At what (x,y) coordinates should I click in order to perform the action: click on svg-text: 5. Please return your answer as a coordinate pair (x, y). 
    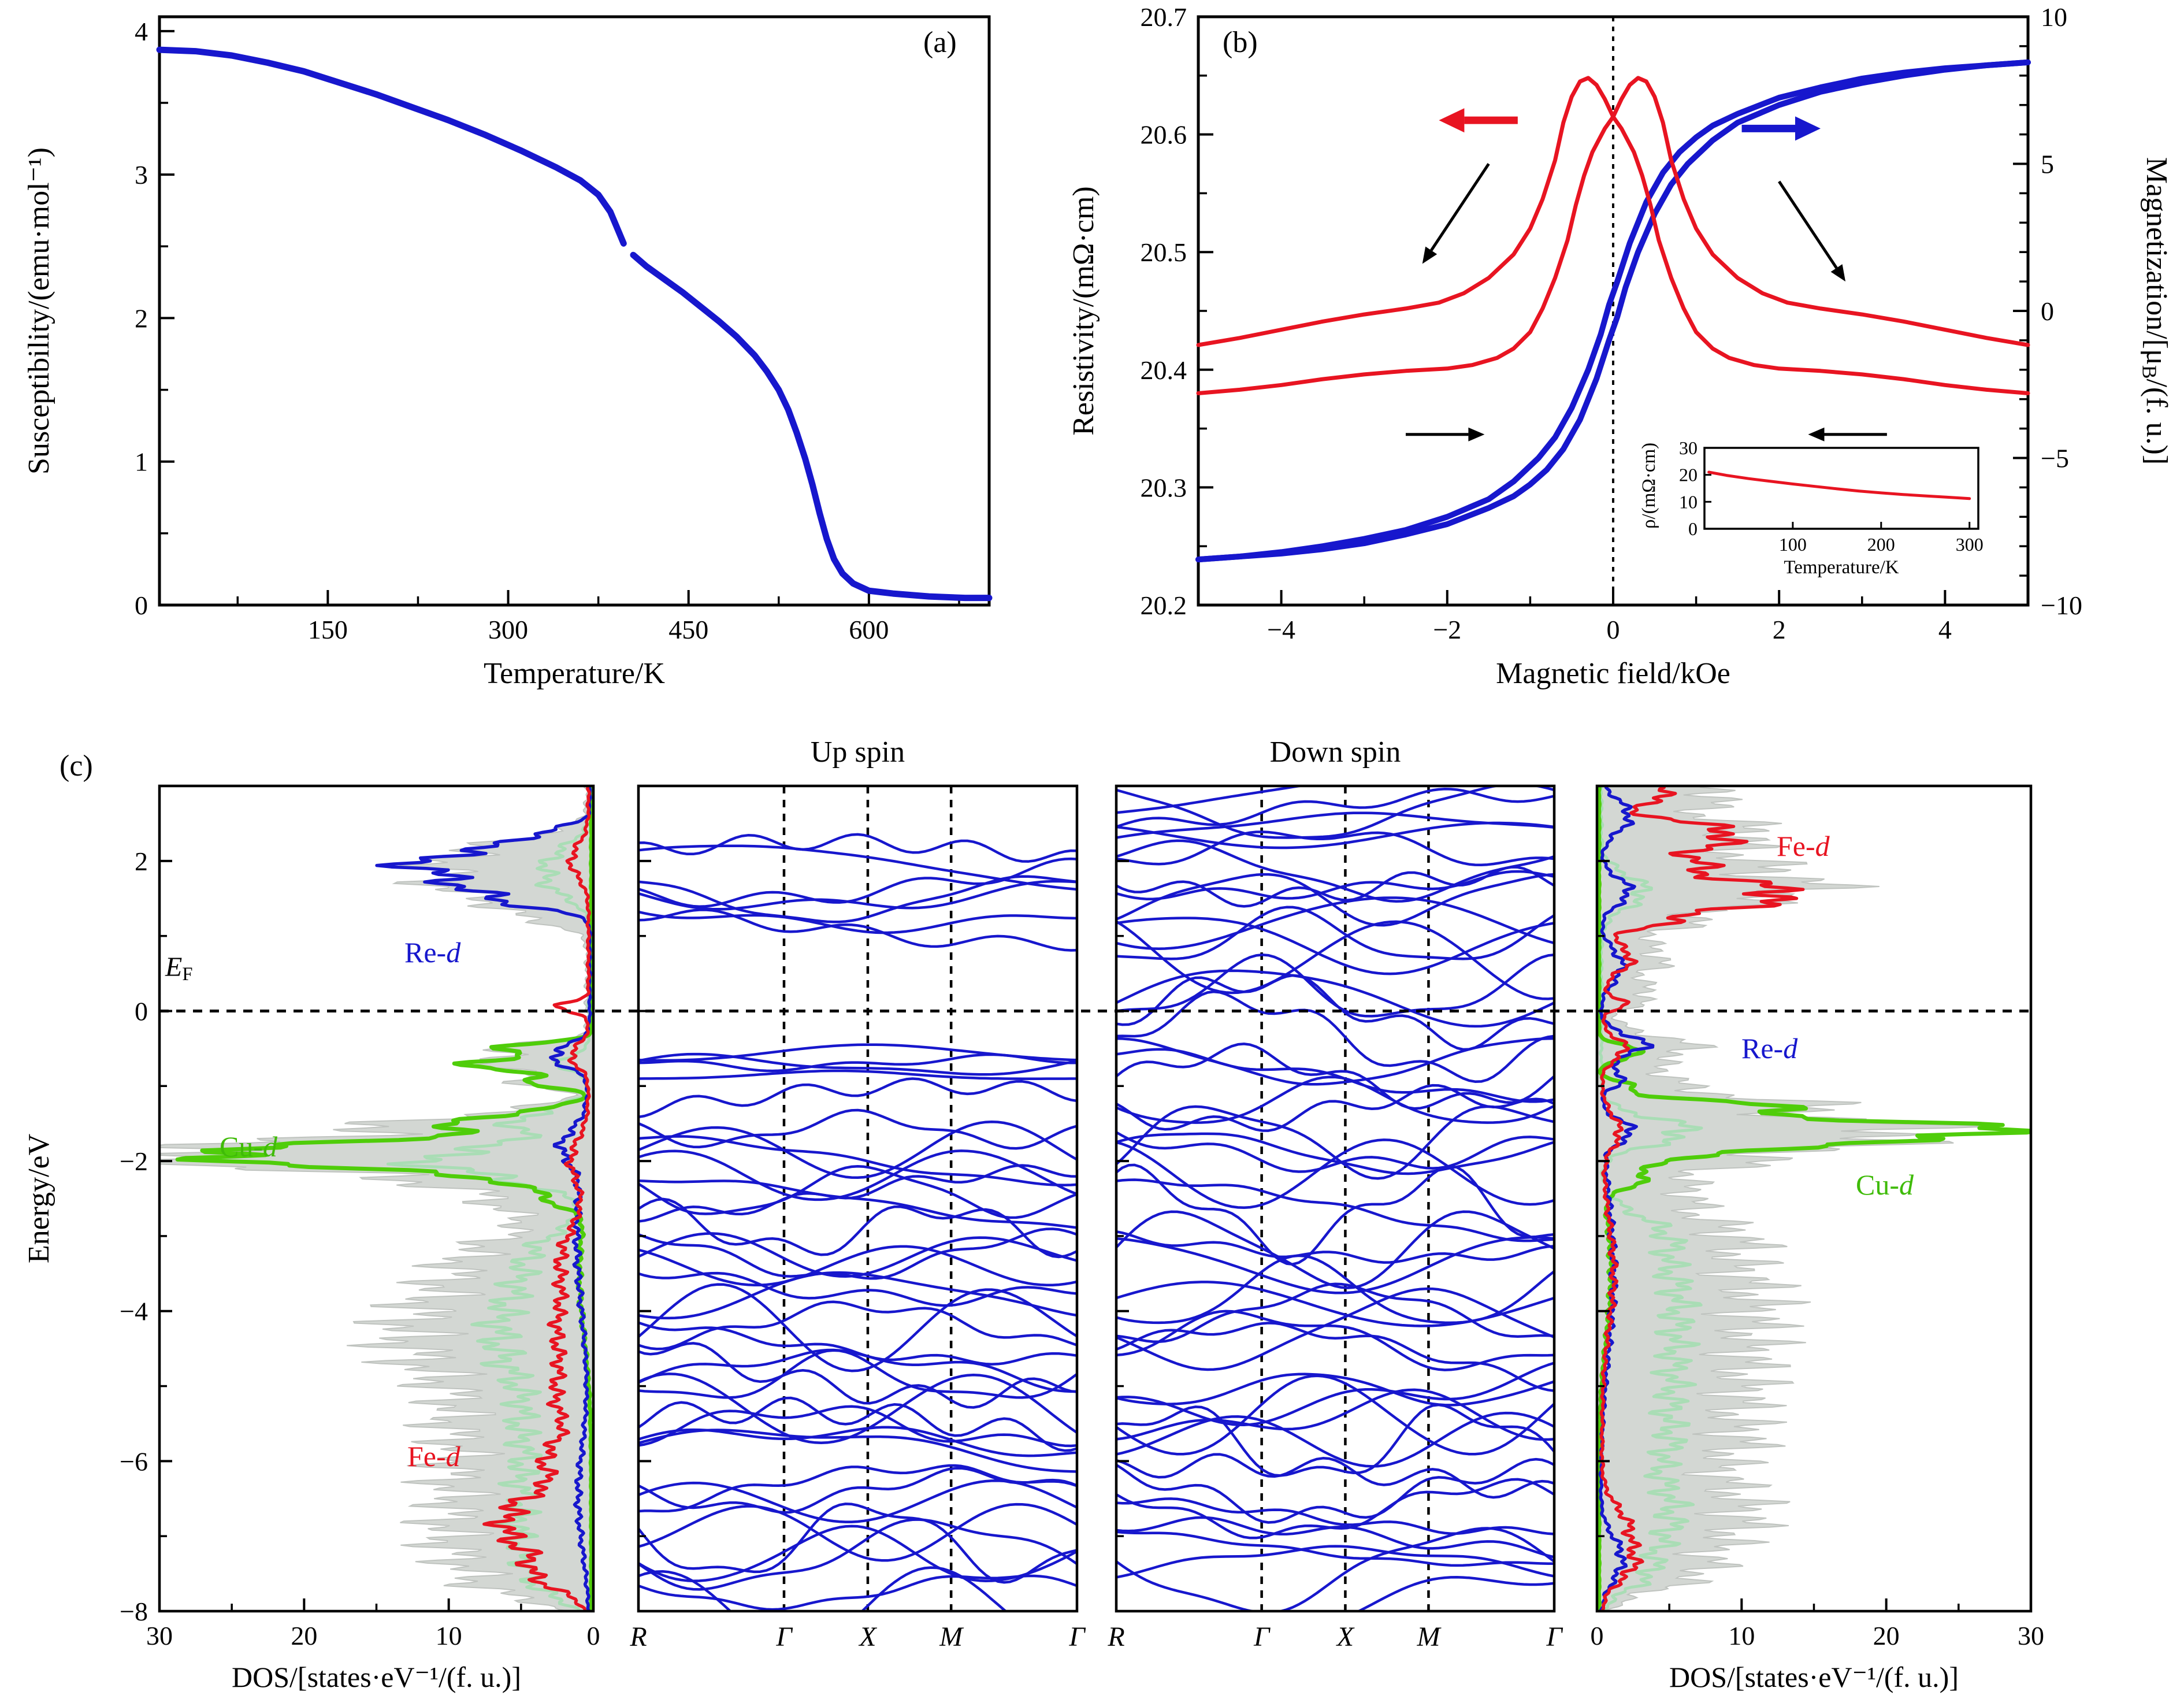
    Looking at the image, I should click on (2047, 164).